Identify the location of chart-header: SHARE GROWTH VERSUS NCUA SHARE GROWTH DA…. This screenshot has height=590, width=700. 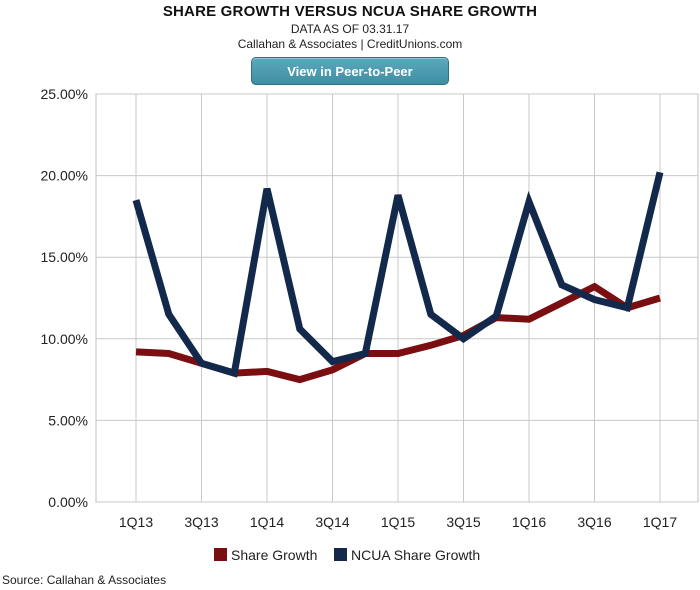
(350, 25).